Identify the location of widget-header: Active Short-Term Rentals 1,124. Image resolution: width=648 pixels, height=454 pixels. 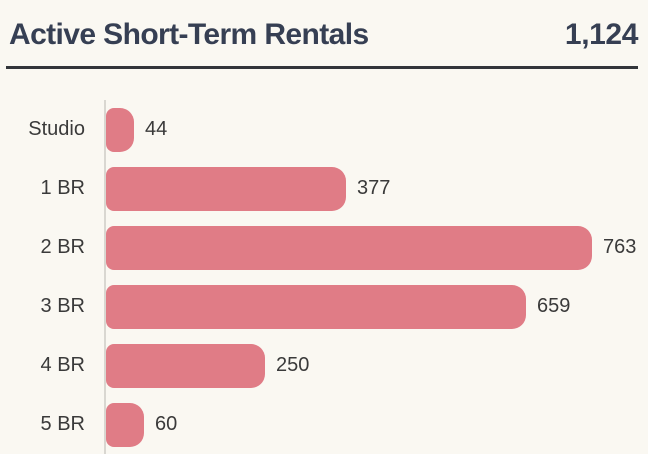
(324, 26).